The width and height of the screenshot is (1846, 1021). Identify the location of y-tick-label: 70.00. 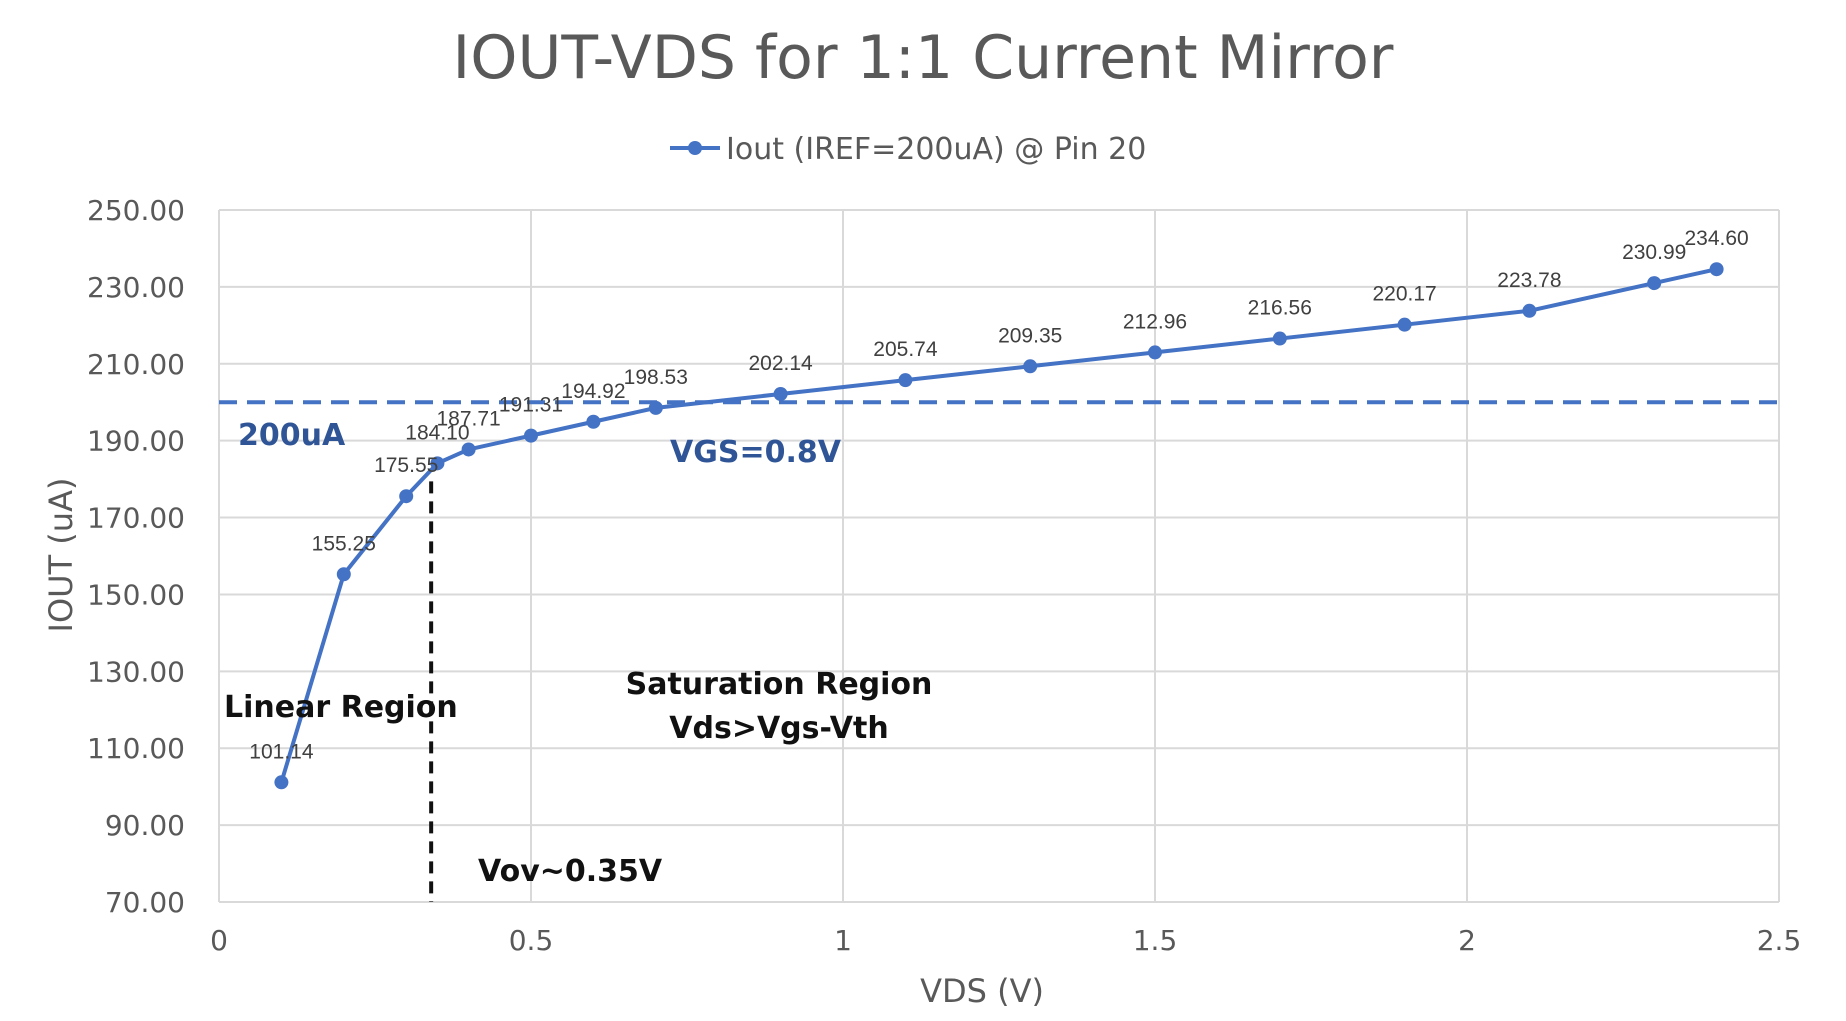
(145, 902).